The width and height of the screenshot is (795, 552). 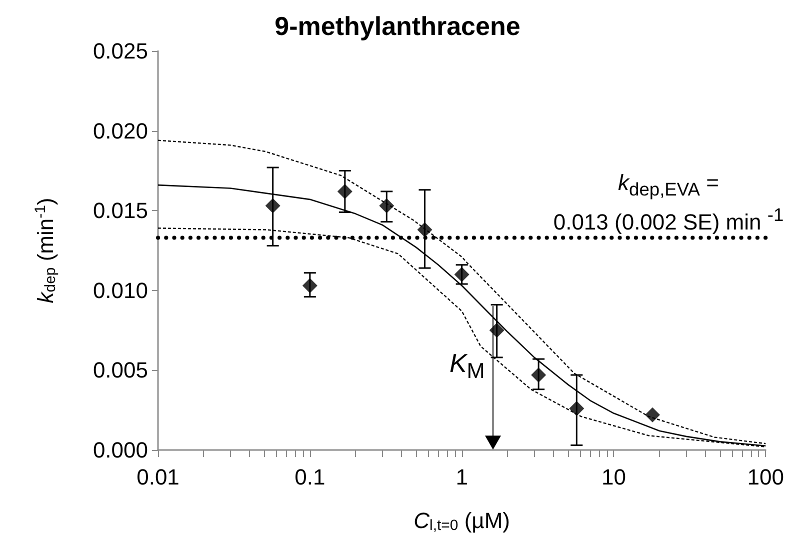 What do you see at coordinates (120, 370) in the screenshot?
I see `y-tick-label: 0.005` at bounding box center [120, 370].